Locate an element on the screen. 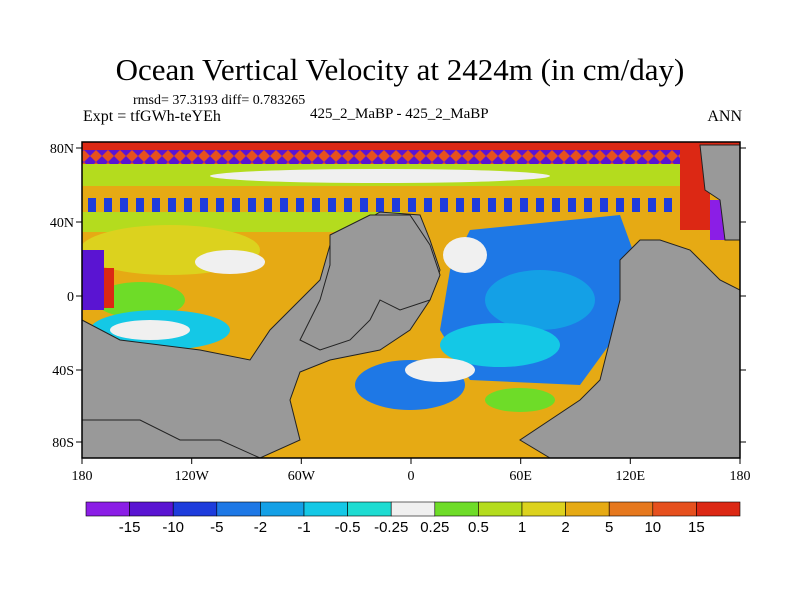 Image resolution: width=800 pixels, height=600 pixels. longitude-labels: 180 120W 60W 0 60E 120E 180 is located at coordinates (411, 476).